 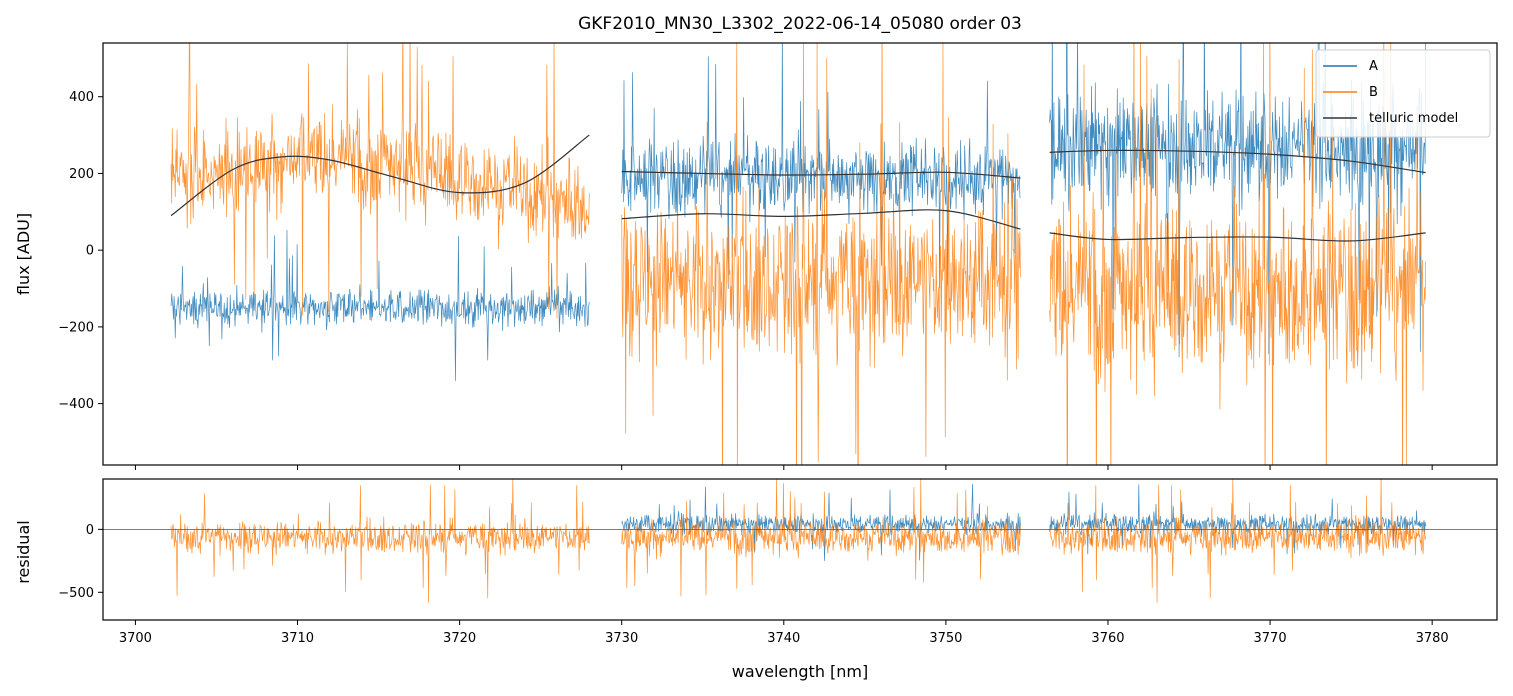 I want to click on bottom-y-tick-label: 0, so click(x=90, y=530).